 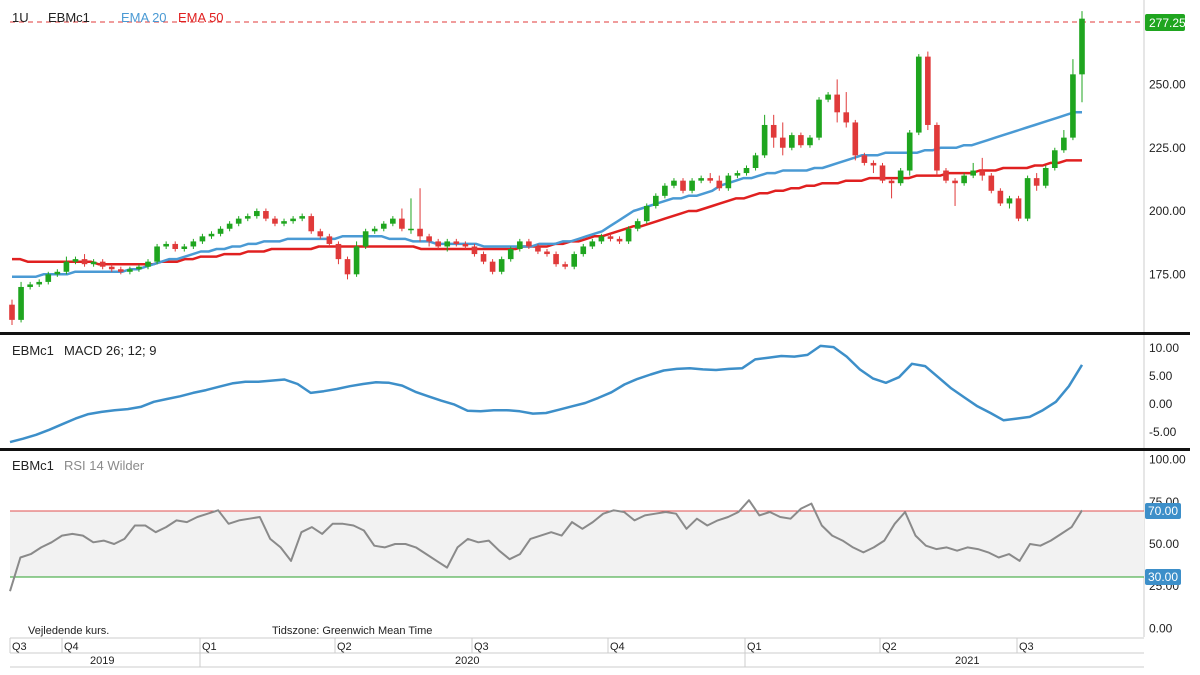 What do you see at coordinates (201, 17) in the screenshot?
I see `ema50-legend-label: EMA 50` at bounding box center [201, 17].